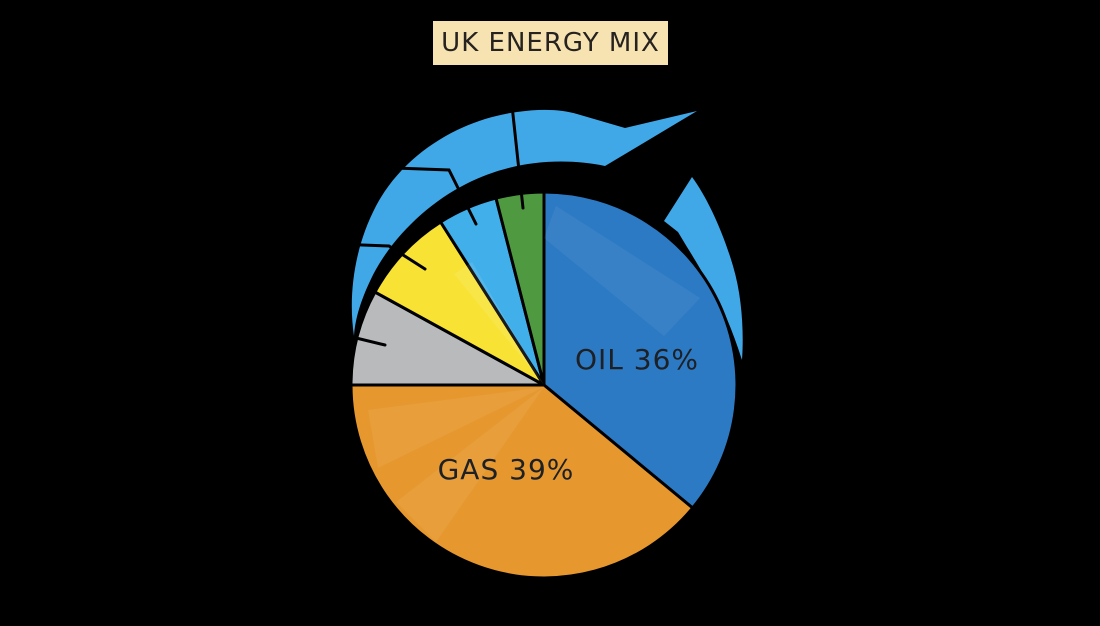 This screenshot has height=626, width=1100. What do you see at coordinates (506, 469) in the screenshot?
I see `slice-label-gas: GAS 39%` at bounding box center [506, 469].